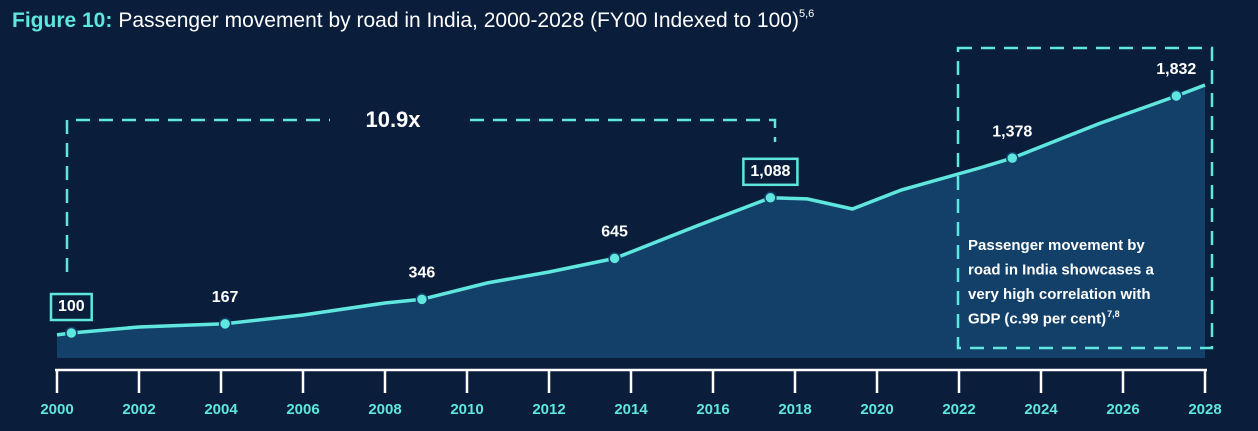  What do you see at coordinates (1012, 131) in the screenshot?
I see `value-label: 1,378` at bounding box center [1012, 131].